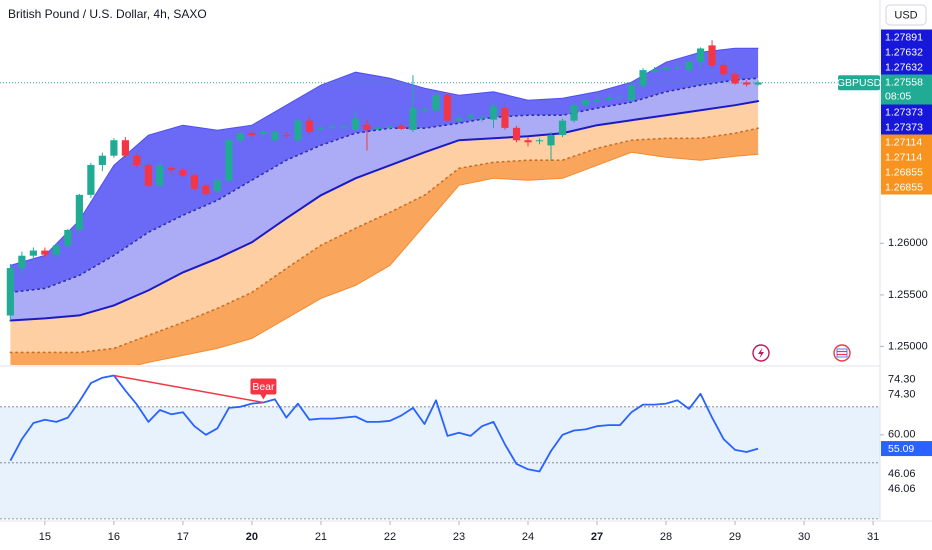 This screenshot has width=932, height=550. I want to click on y-tick-label: 1.26000, so click(908, 243).